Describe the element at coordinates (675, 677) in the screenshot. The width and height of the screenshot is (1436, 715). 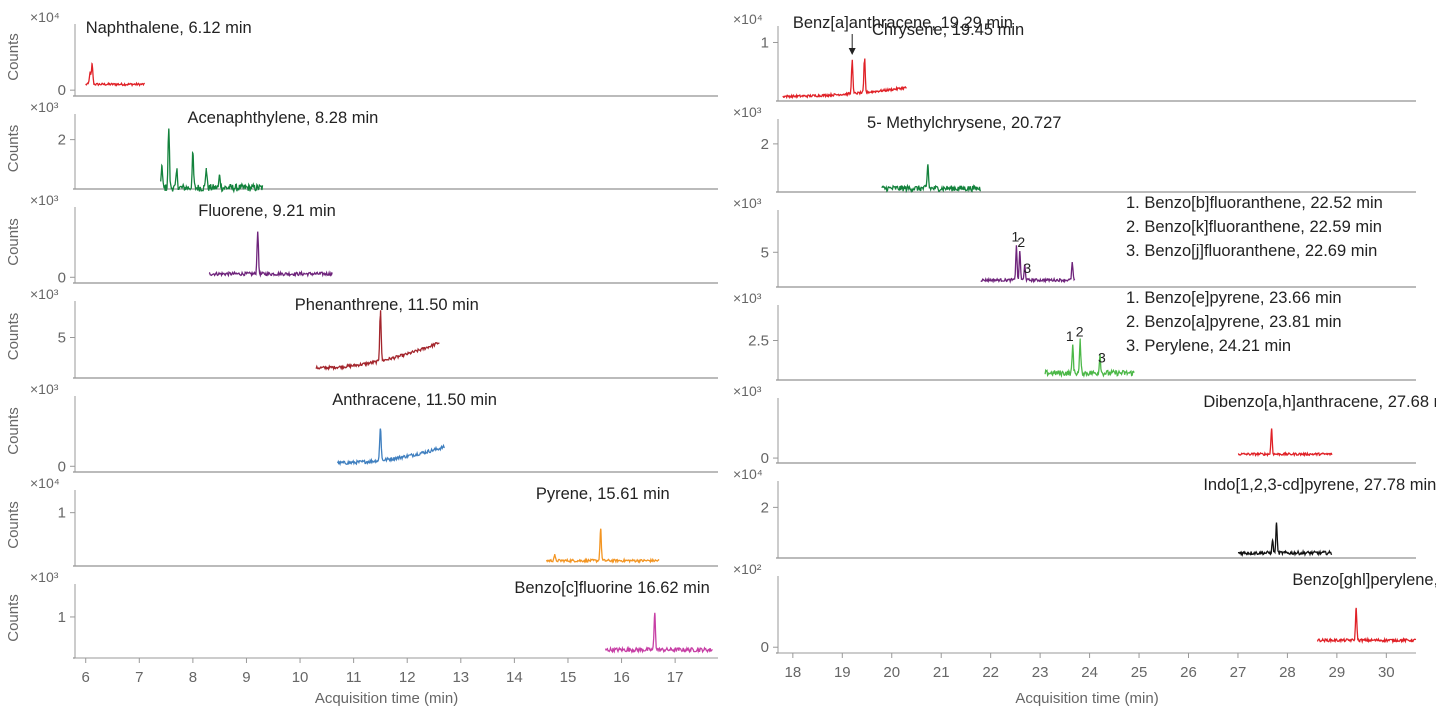
I see `x-tick-label: 17` at that location.